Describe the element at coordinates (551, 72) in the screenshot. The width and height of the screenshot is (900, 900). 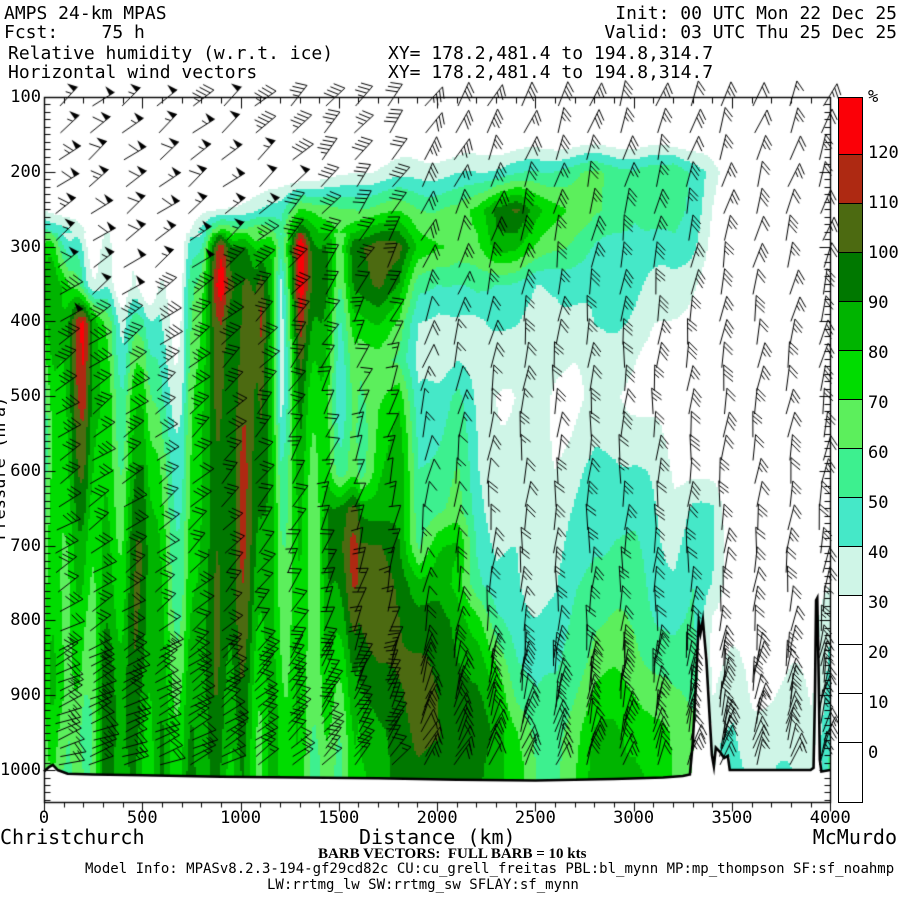
I see `xy-range-2: XY= 178.2,481.4 to 194.8,314.7` at that location.